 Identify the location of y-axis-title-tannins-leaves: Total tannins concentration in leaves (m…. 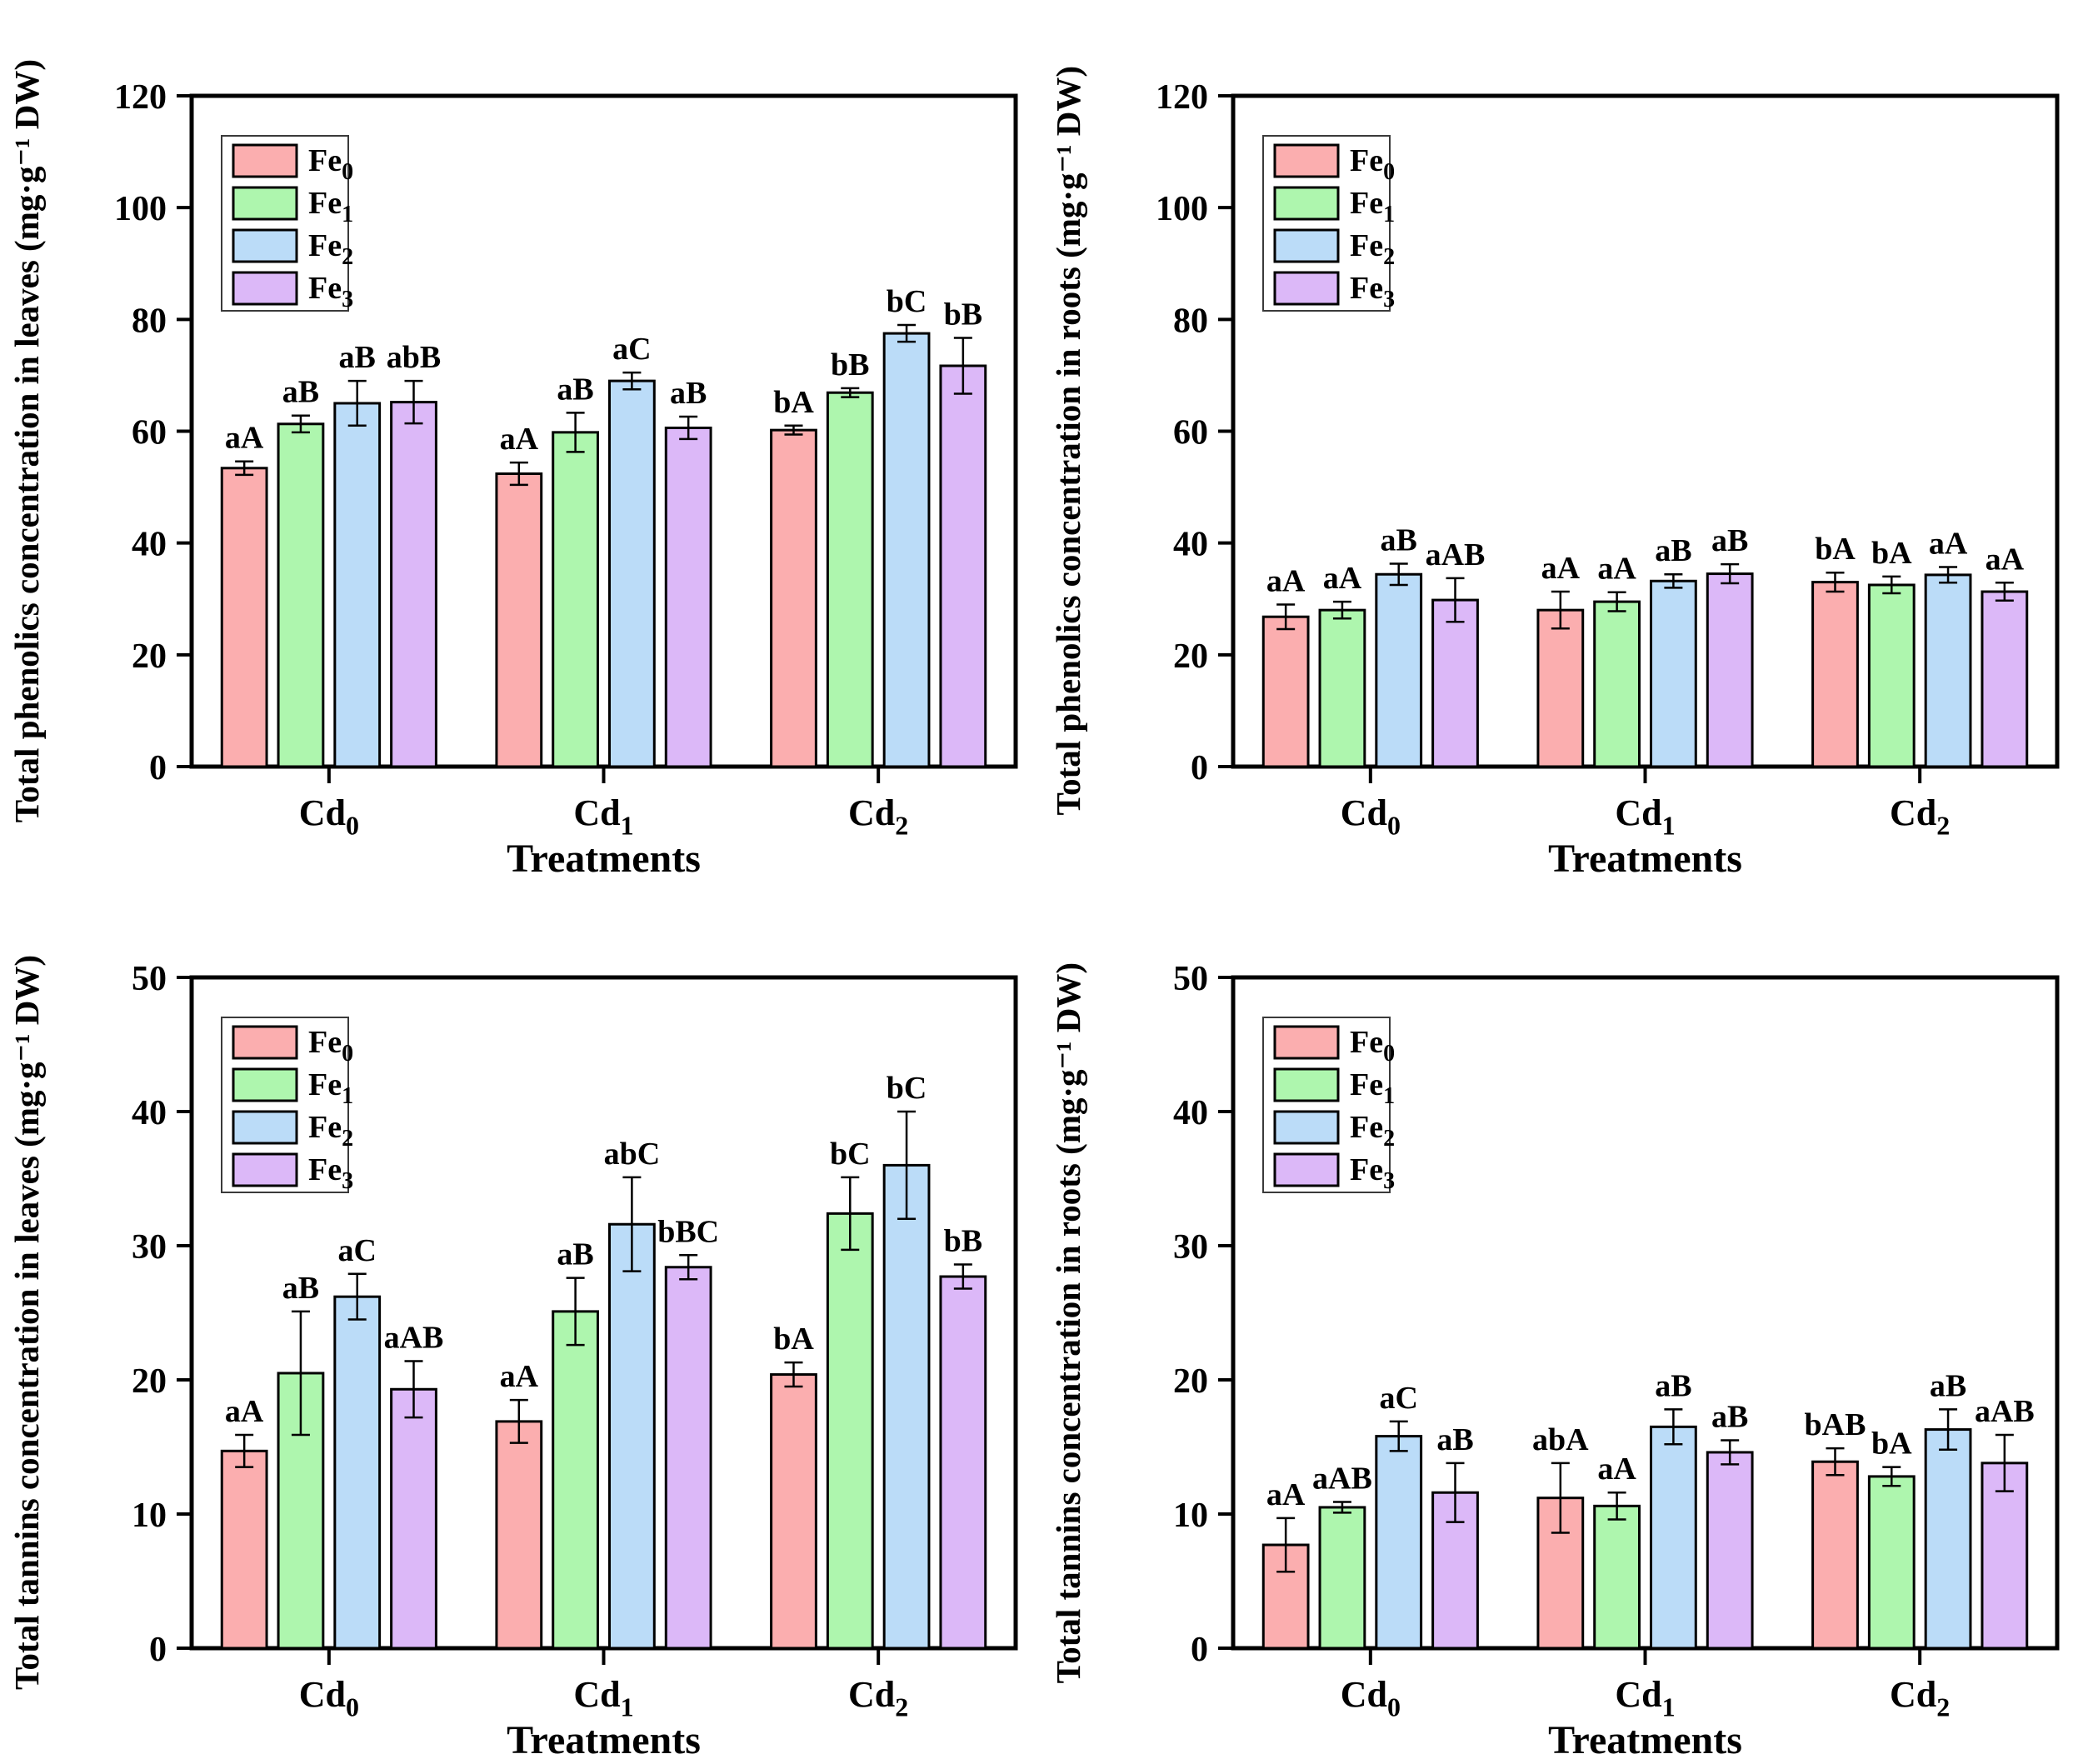
(27, 1323).